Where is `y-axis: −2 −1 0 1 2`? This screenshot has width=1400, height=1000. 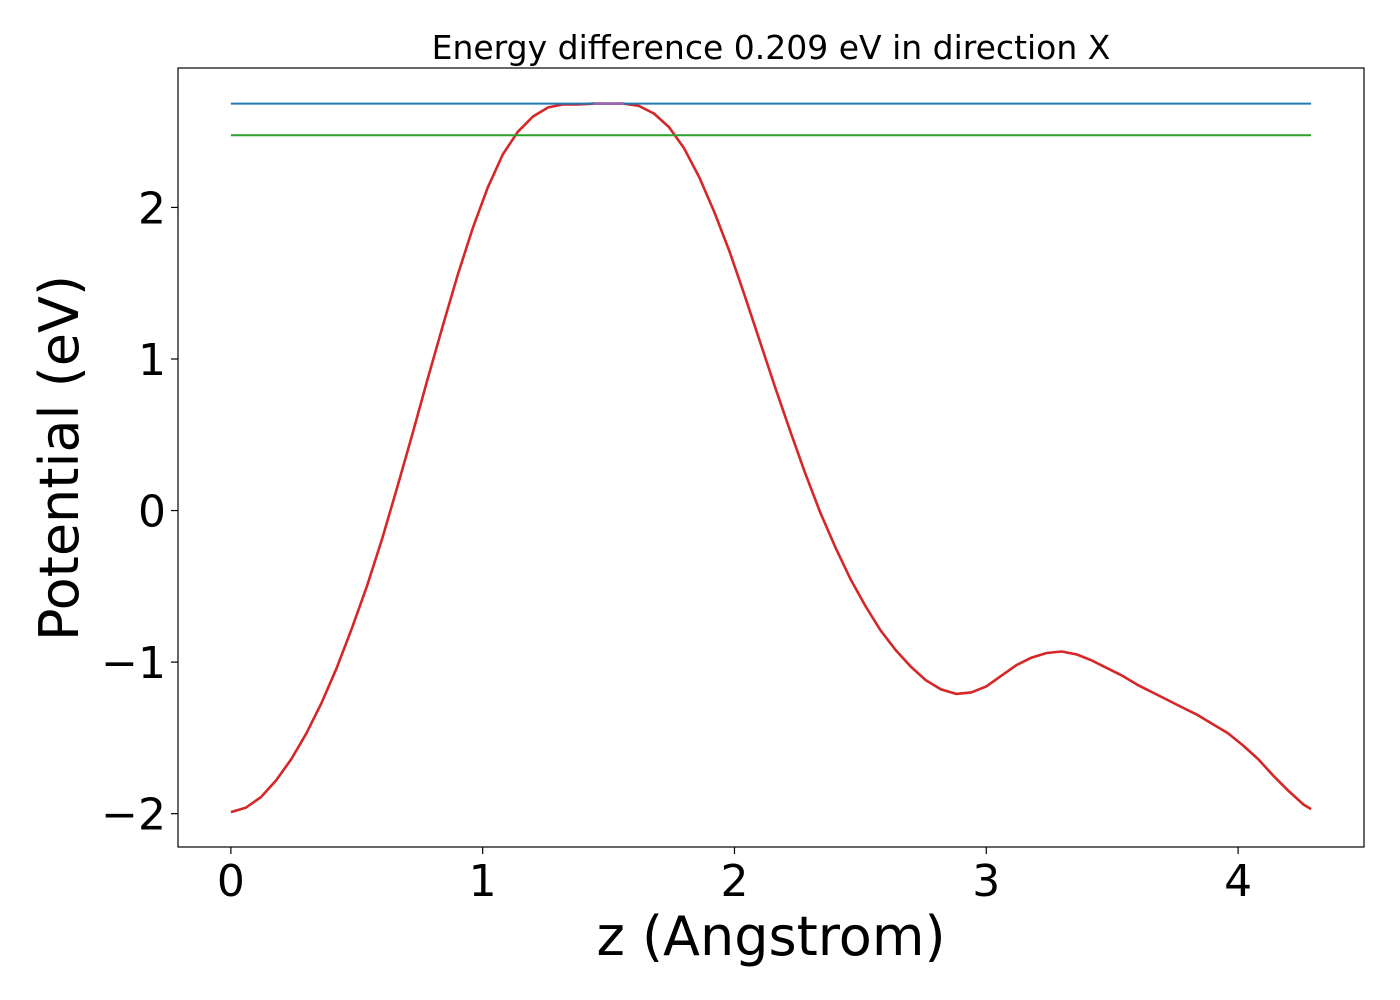
y-axis: −2 −1 0 1 2 is located at coordinates (139, 512).